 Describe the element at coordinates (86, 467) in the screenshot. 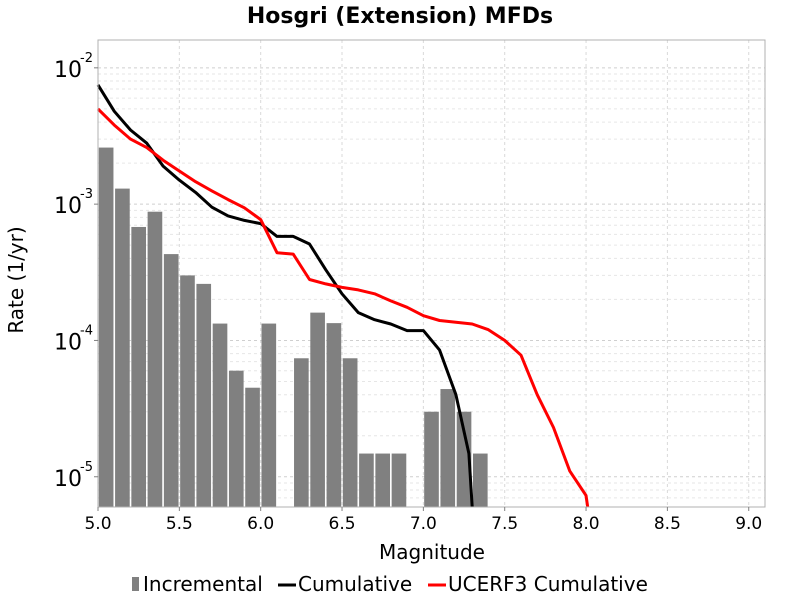

I see `y-tick-label-exponent: -5` at that location.